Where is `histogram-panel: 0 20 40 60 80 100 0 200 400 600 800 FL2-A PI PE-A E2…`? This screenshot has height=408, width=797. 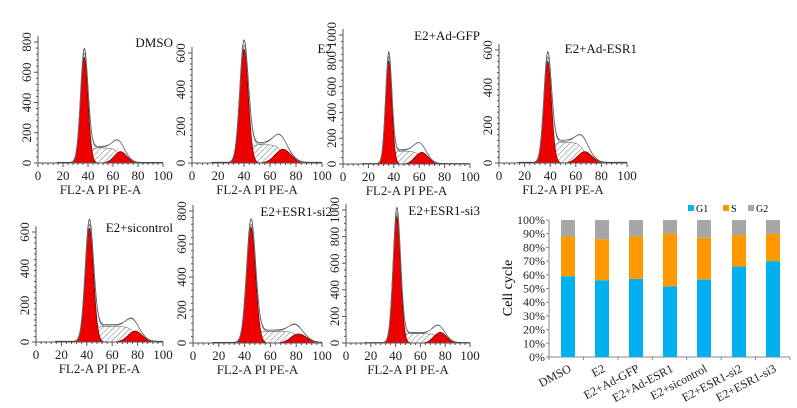
histogram-panel: 0 20 40 60 80 100 0 200 400 600 800 FL2-A PI PE-A E2… is located at coordinates (253, 289).